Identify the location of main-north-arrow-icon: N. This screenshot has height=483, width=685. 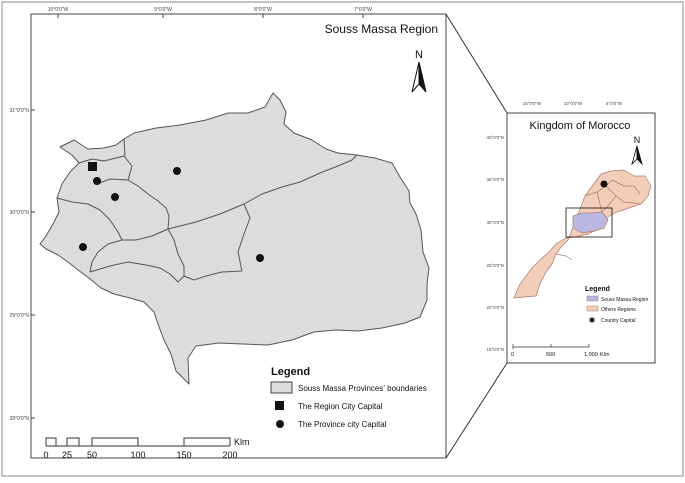
(419, 71).